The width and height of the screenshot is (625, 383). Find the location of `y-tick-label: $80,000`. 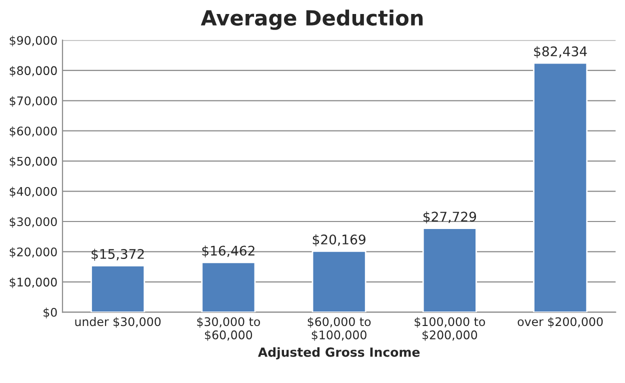

y-tick-label: $80,000 is located at coordinates (33, 71).